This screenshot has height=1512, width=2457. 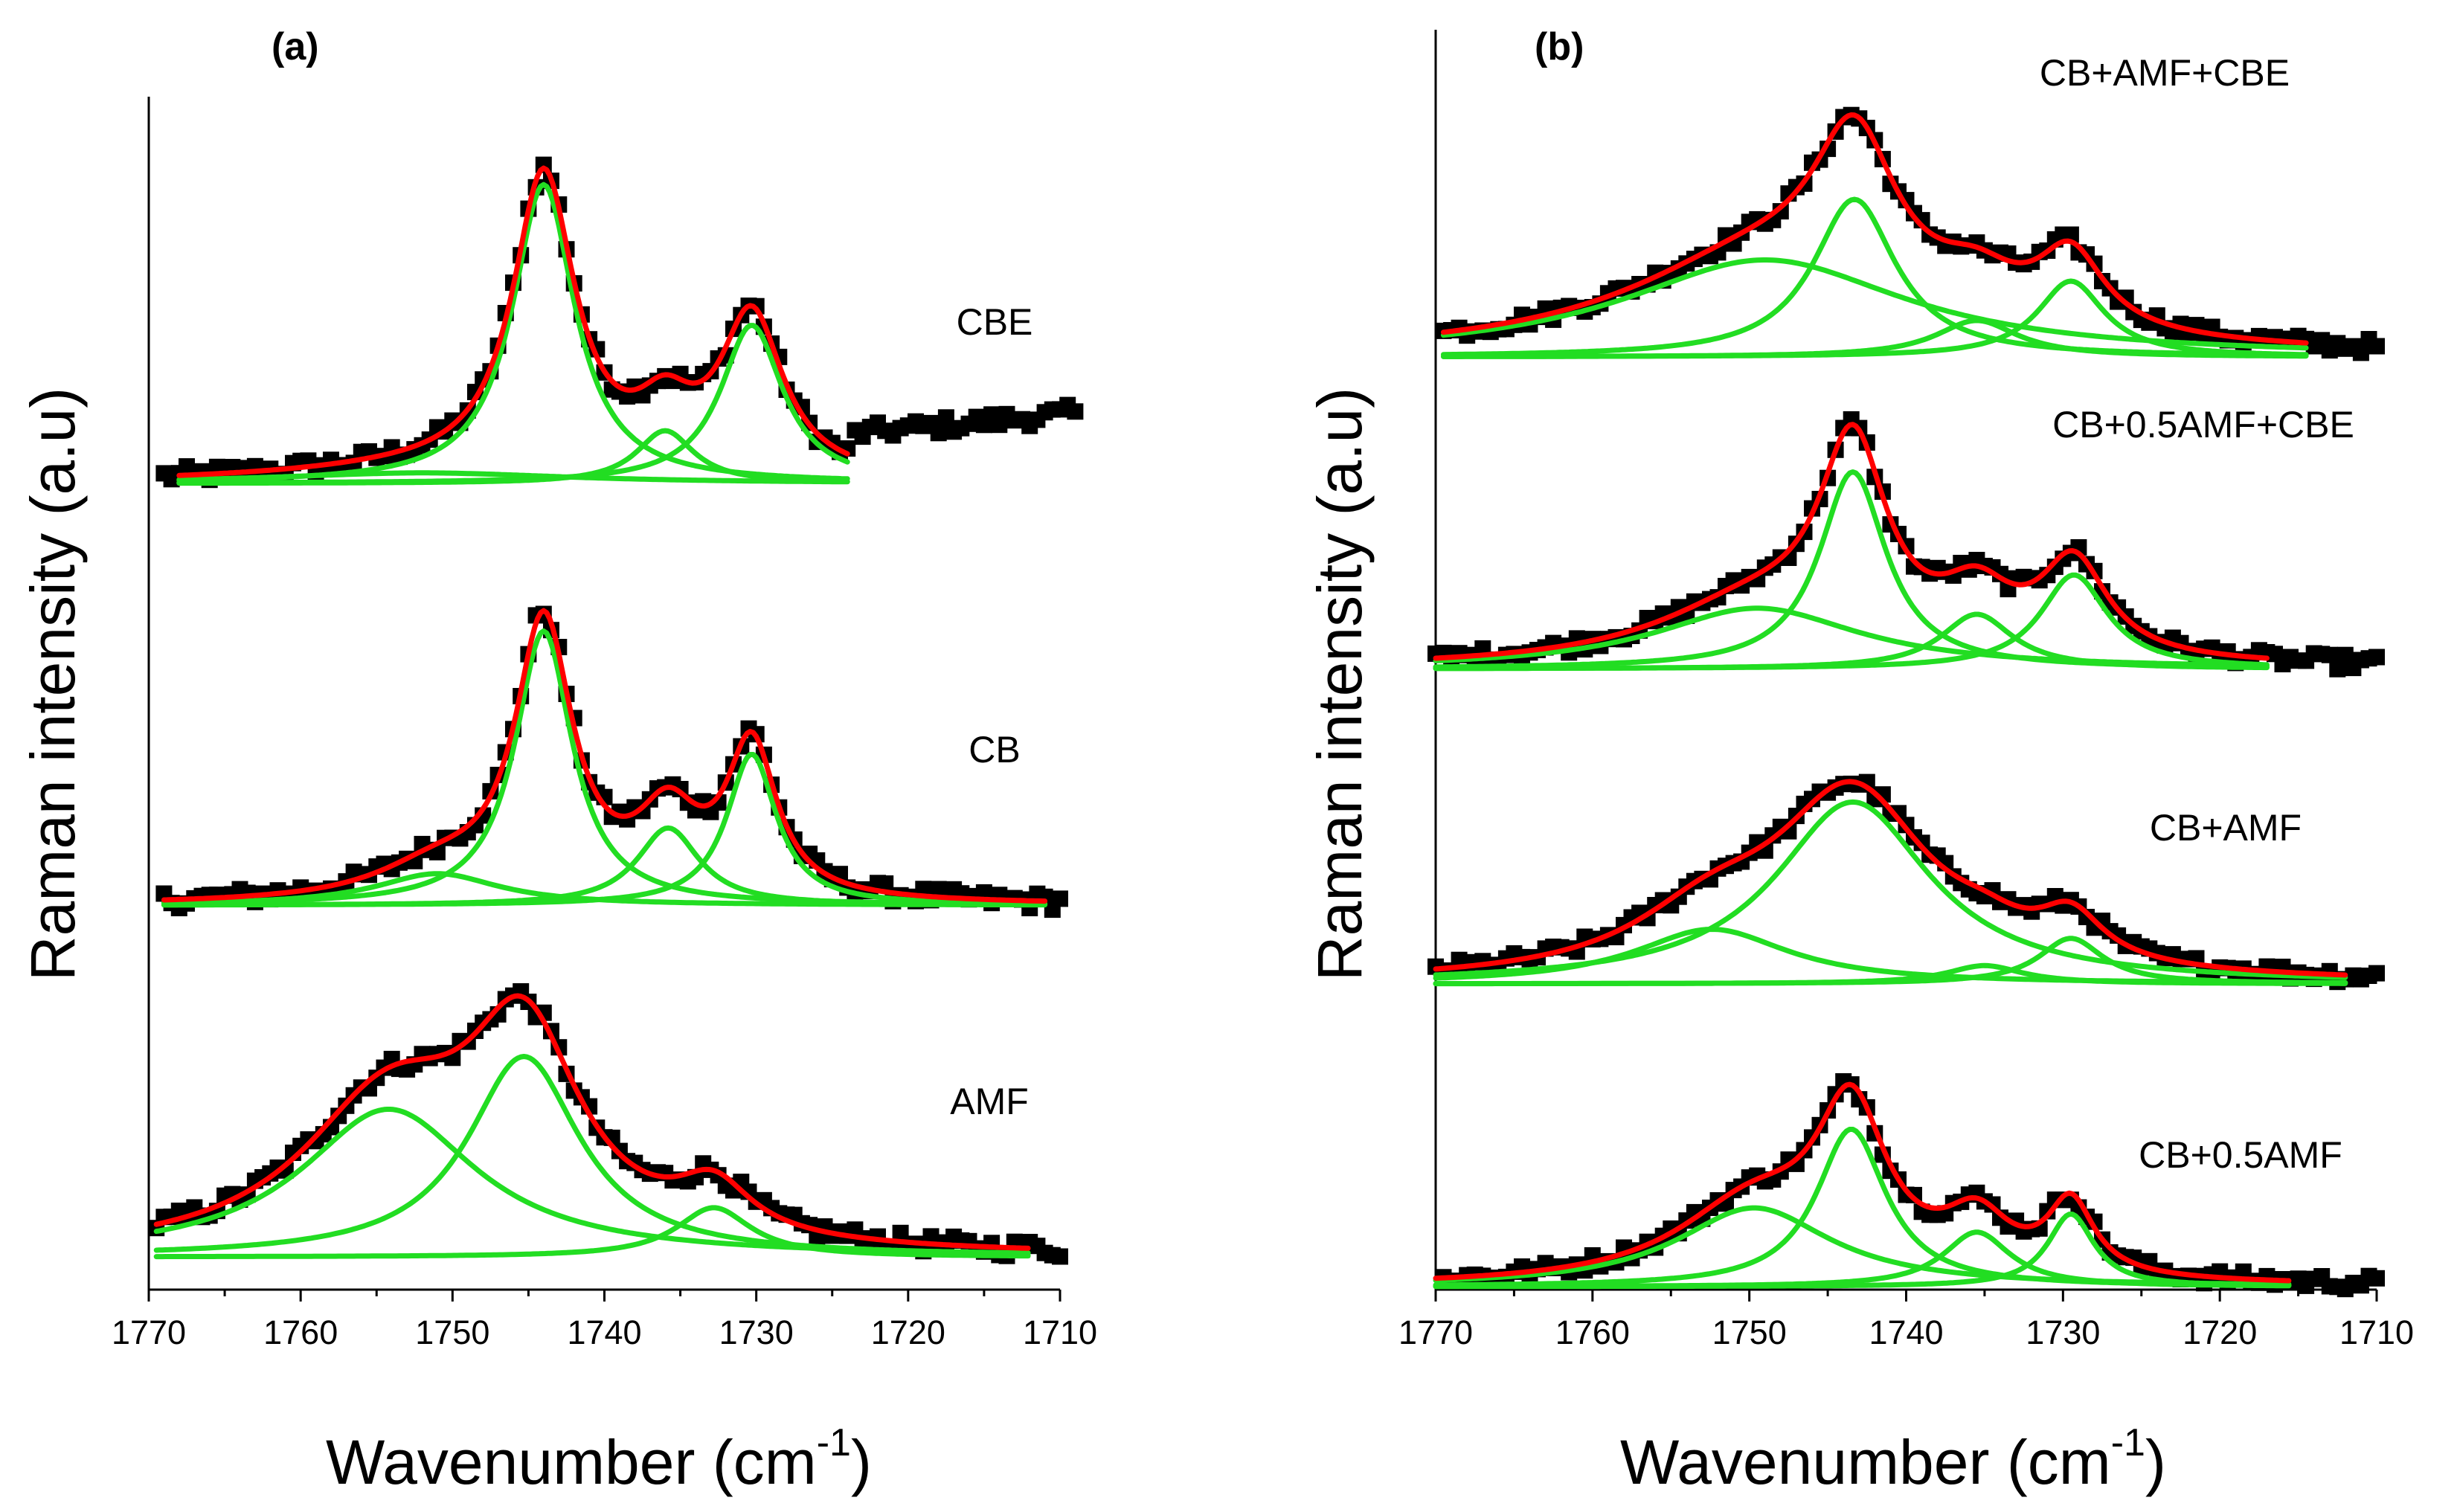 I want to click on panel-a-x-ticks: 1770 1760 1750 1740 1730 1720 1710, so click(x=604, y=1319).